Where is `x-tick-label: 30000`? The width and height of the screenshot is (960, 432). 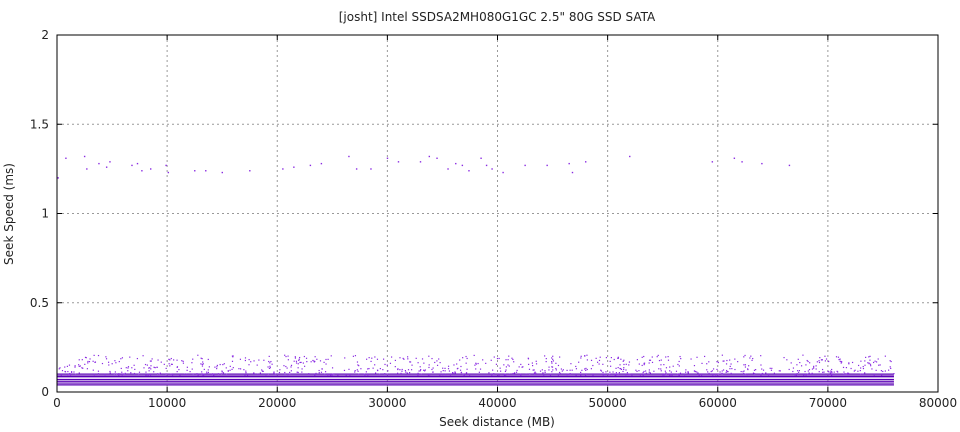 x-tick-label: 30000 is located at coordinates (387, 403).